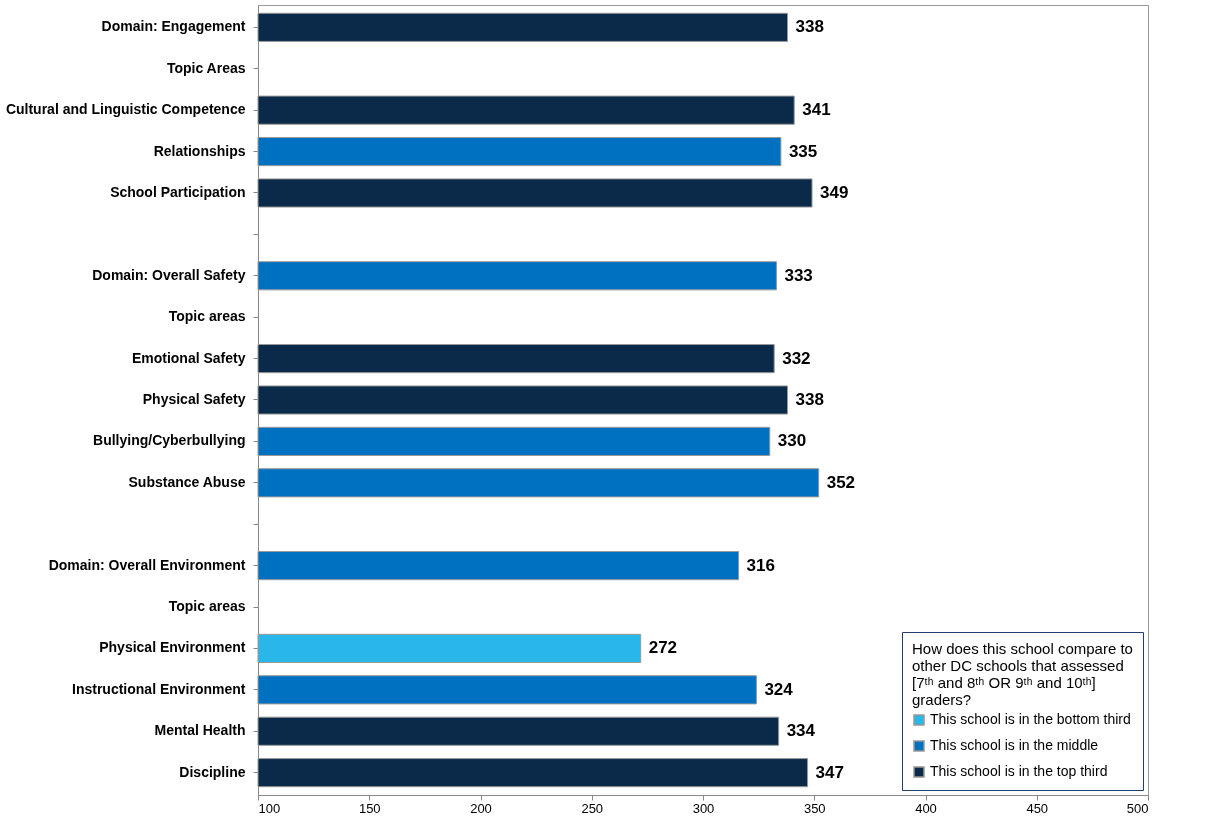 Image resolution: width=1230 pixels, height=838 pixels. Describe the element at coordinates (200, 730) in the screenshot. I see `y-tick-label: Mental Health` at that location.